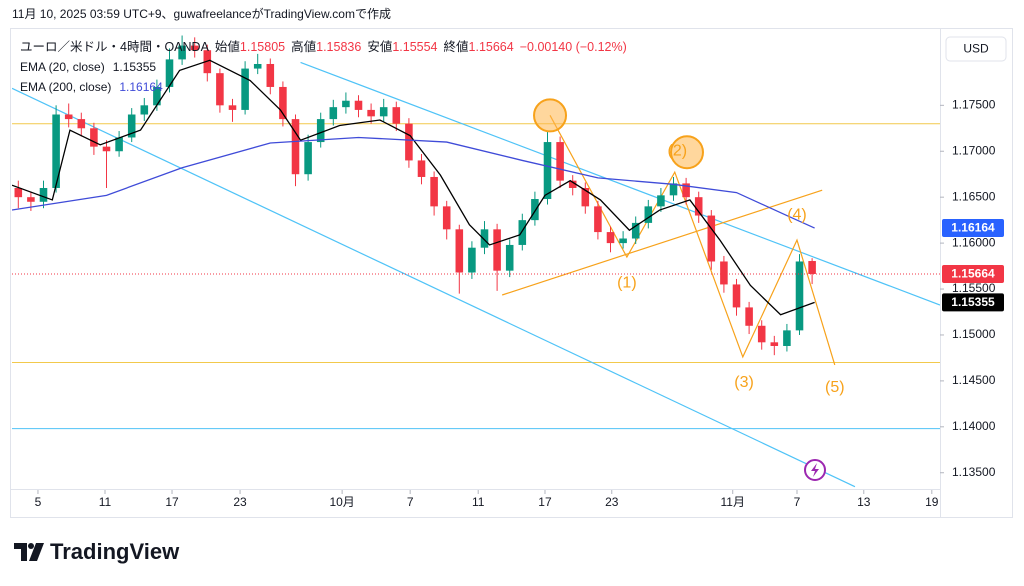 The image size is (1024, 586). What do you see at coordinates (974, 472) in the screenshot?
I see `y-tick-label: 1.13500` at bounding box center [974, 472].